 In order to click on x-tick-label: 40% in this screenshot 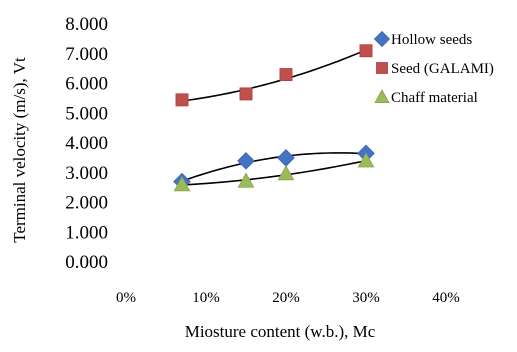, I will do `click(446, 298)`.